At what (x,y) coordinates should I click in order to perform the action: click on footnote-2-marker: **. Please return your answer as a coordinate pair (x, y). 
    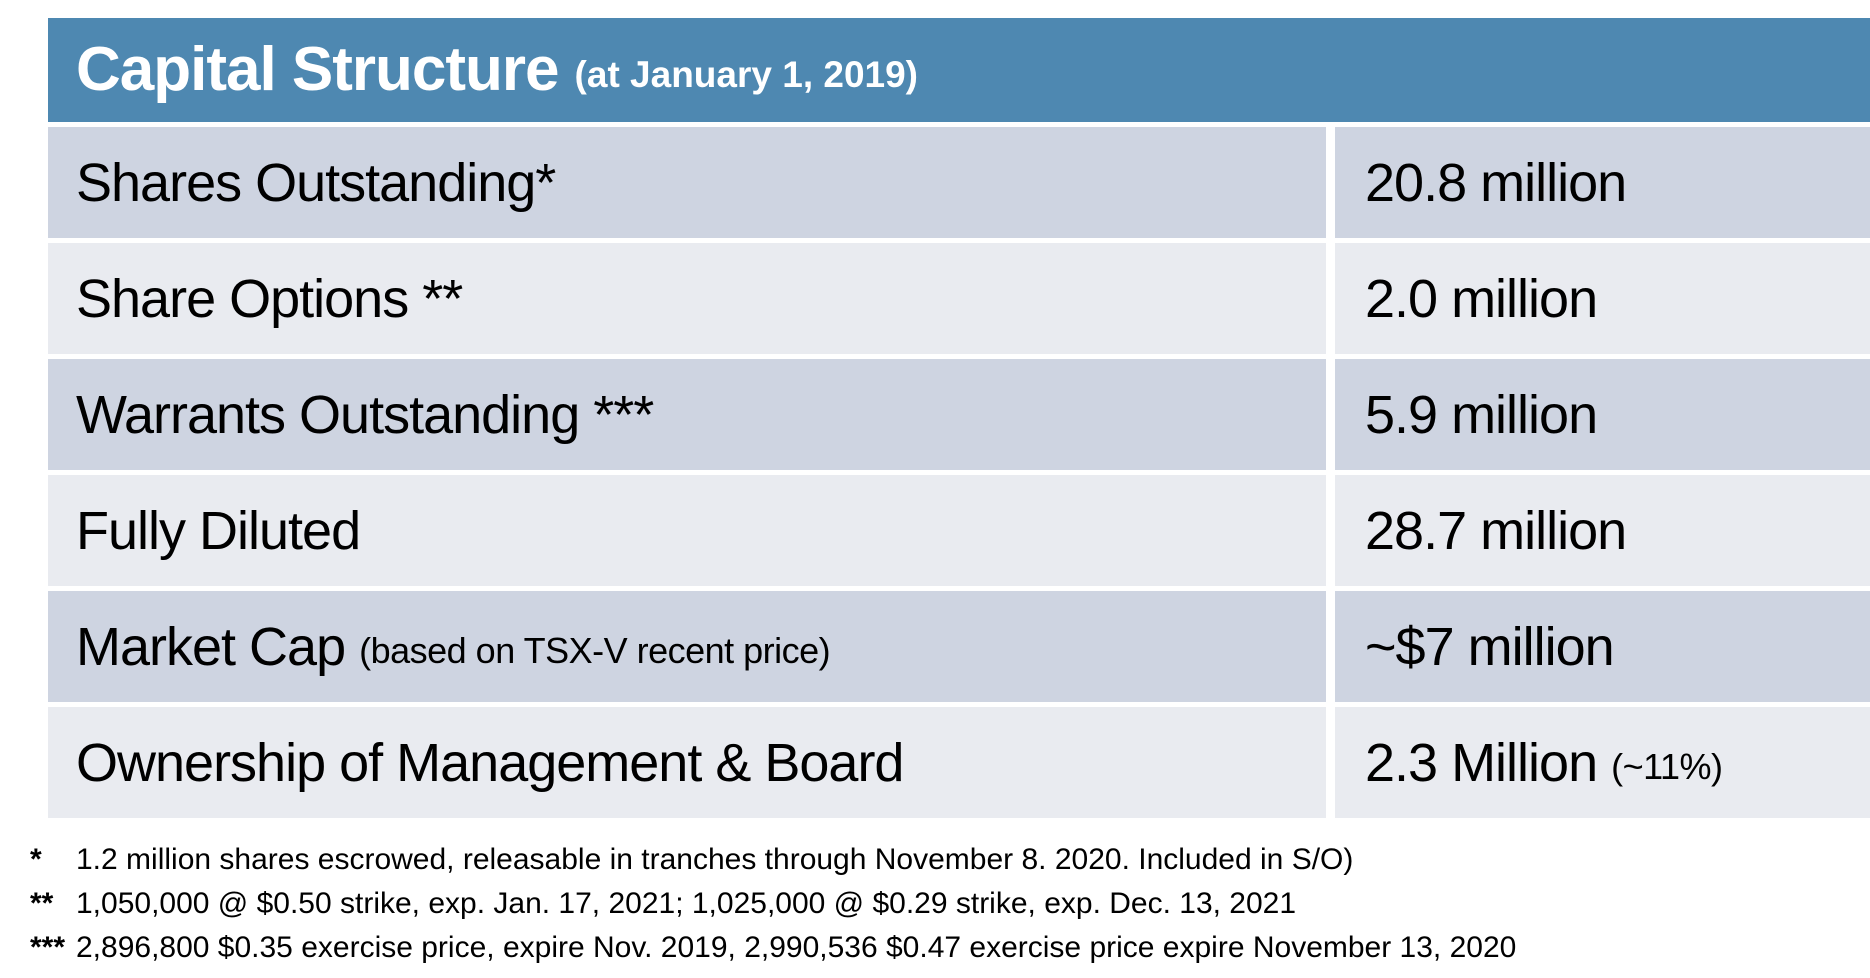
    Looking at the image, I should click on (42, 903).